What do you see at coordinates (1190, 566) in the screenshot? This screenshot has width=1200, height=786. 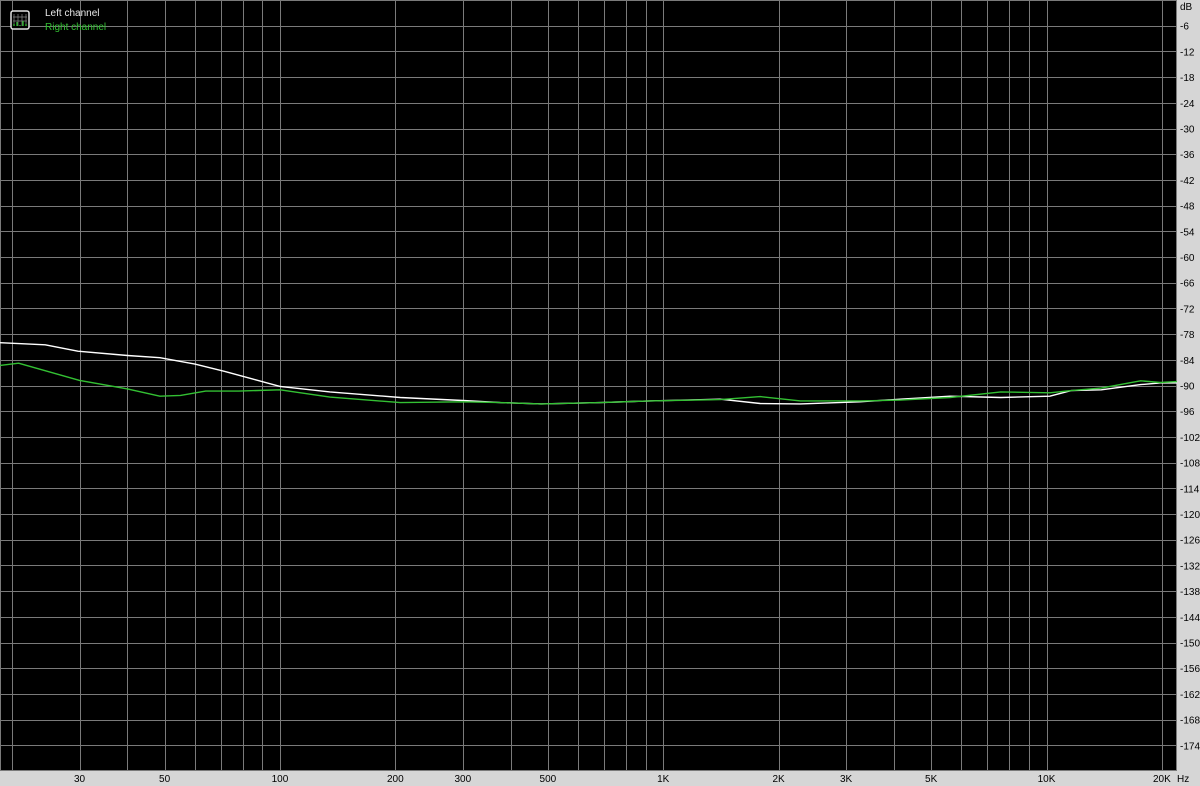 I see `y-tick-label: -132` at bounding box center [1190, 566].